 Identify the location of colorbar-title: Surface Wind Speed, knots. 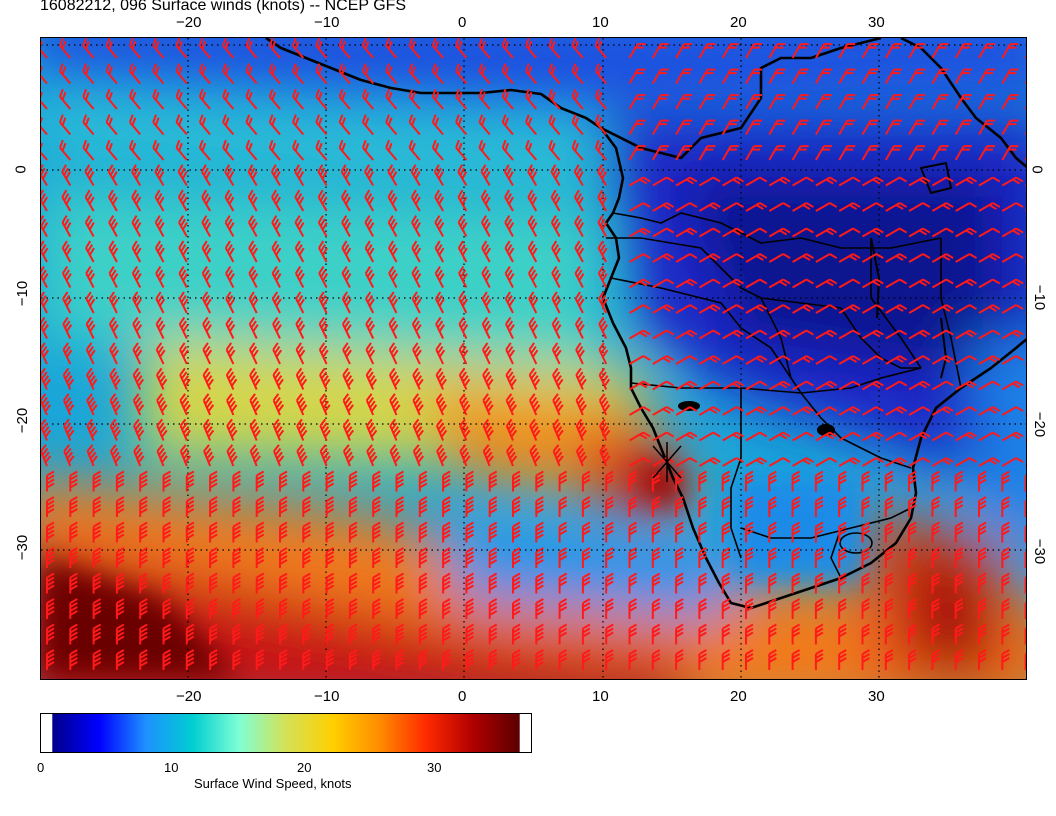
(273, 783).